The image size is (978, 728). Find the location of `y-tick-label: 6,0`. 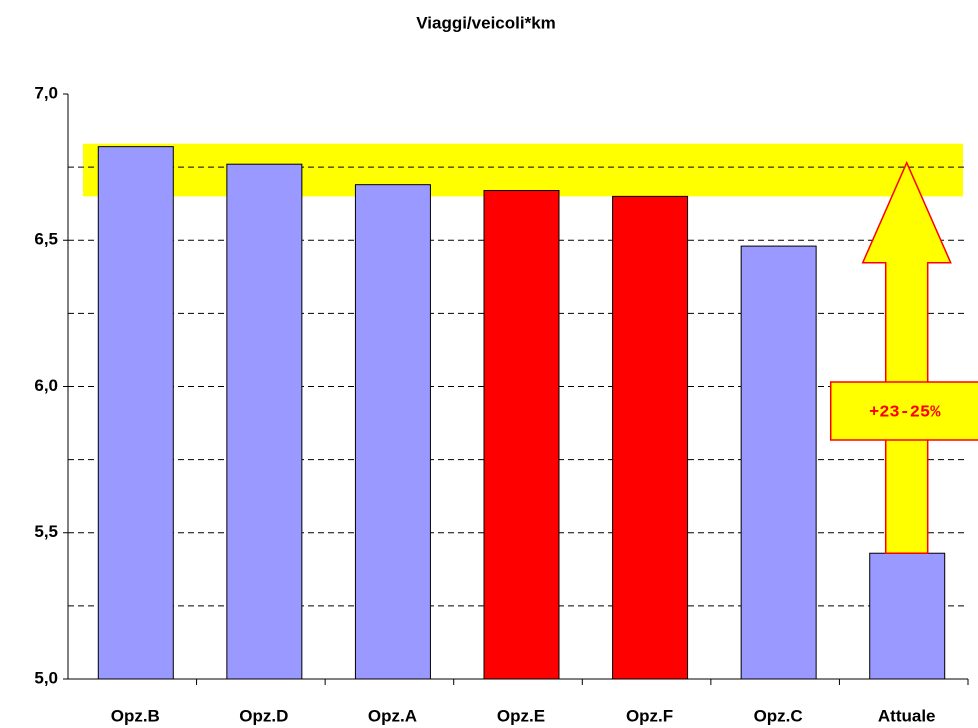

y-tick-label: 6,0 is located at coordinates (46, 385).